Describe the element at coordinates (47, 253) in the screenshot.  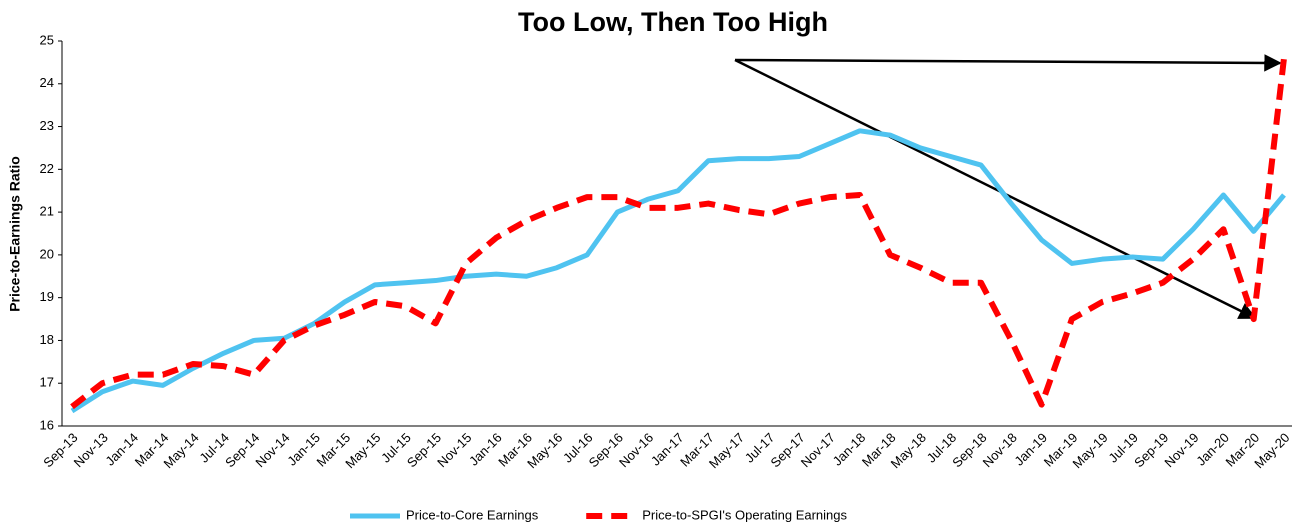
I see `y-tick-label: 20` at that location.